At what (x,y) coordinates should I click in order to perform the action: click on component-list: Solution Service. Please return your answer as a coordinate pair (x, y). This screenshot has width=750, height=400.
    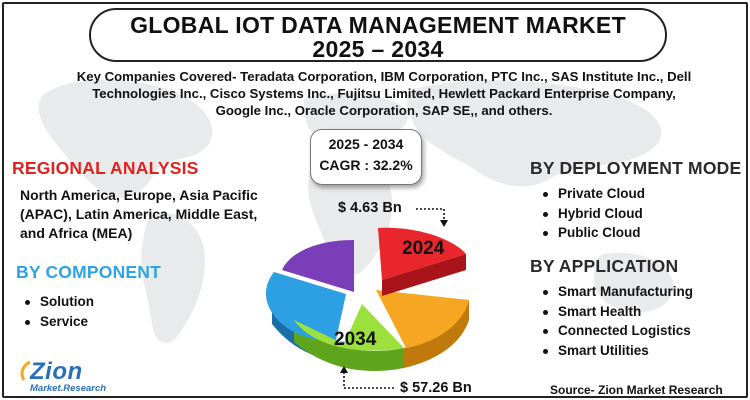
    Looking at the image, I should click on (56, 311).